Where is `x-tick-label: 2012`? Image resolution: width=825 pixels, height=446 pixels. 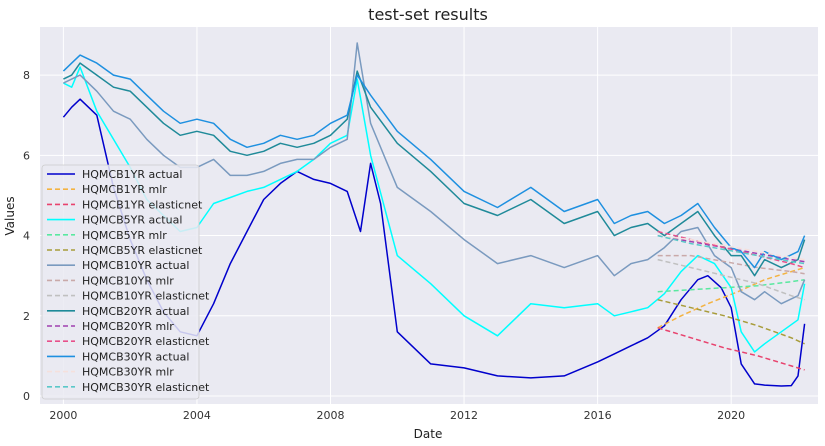 x-tick-label: 2012 is located at coordinates (464, 415).